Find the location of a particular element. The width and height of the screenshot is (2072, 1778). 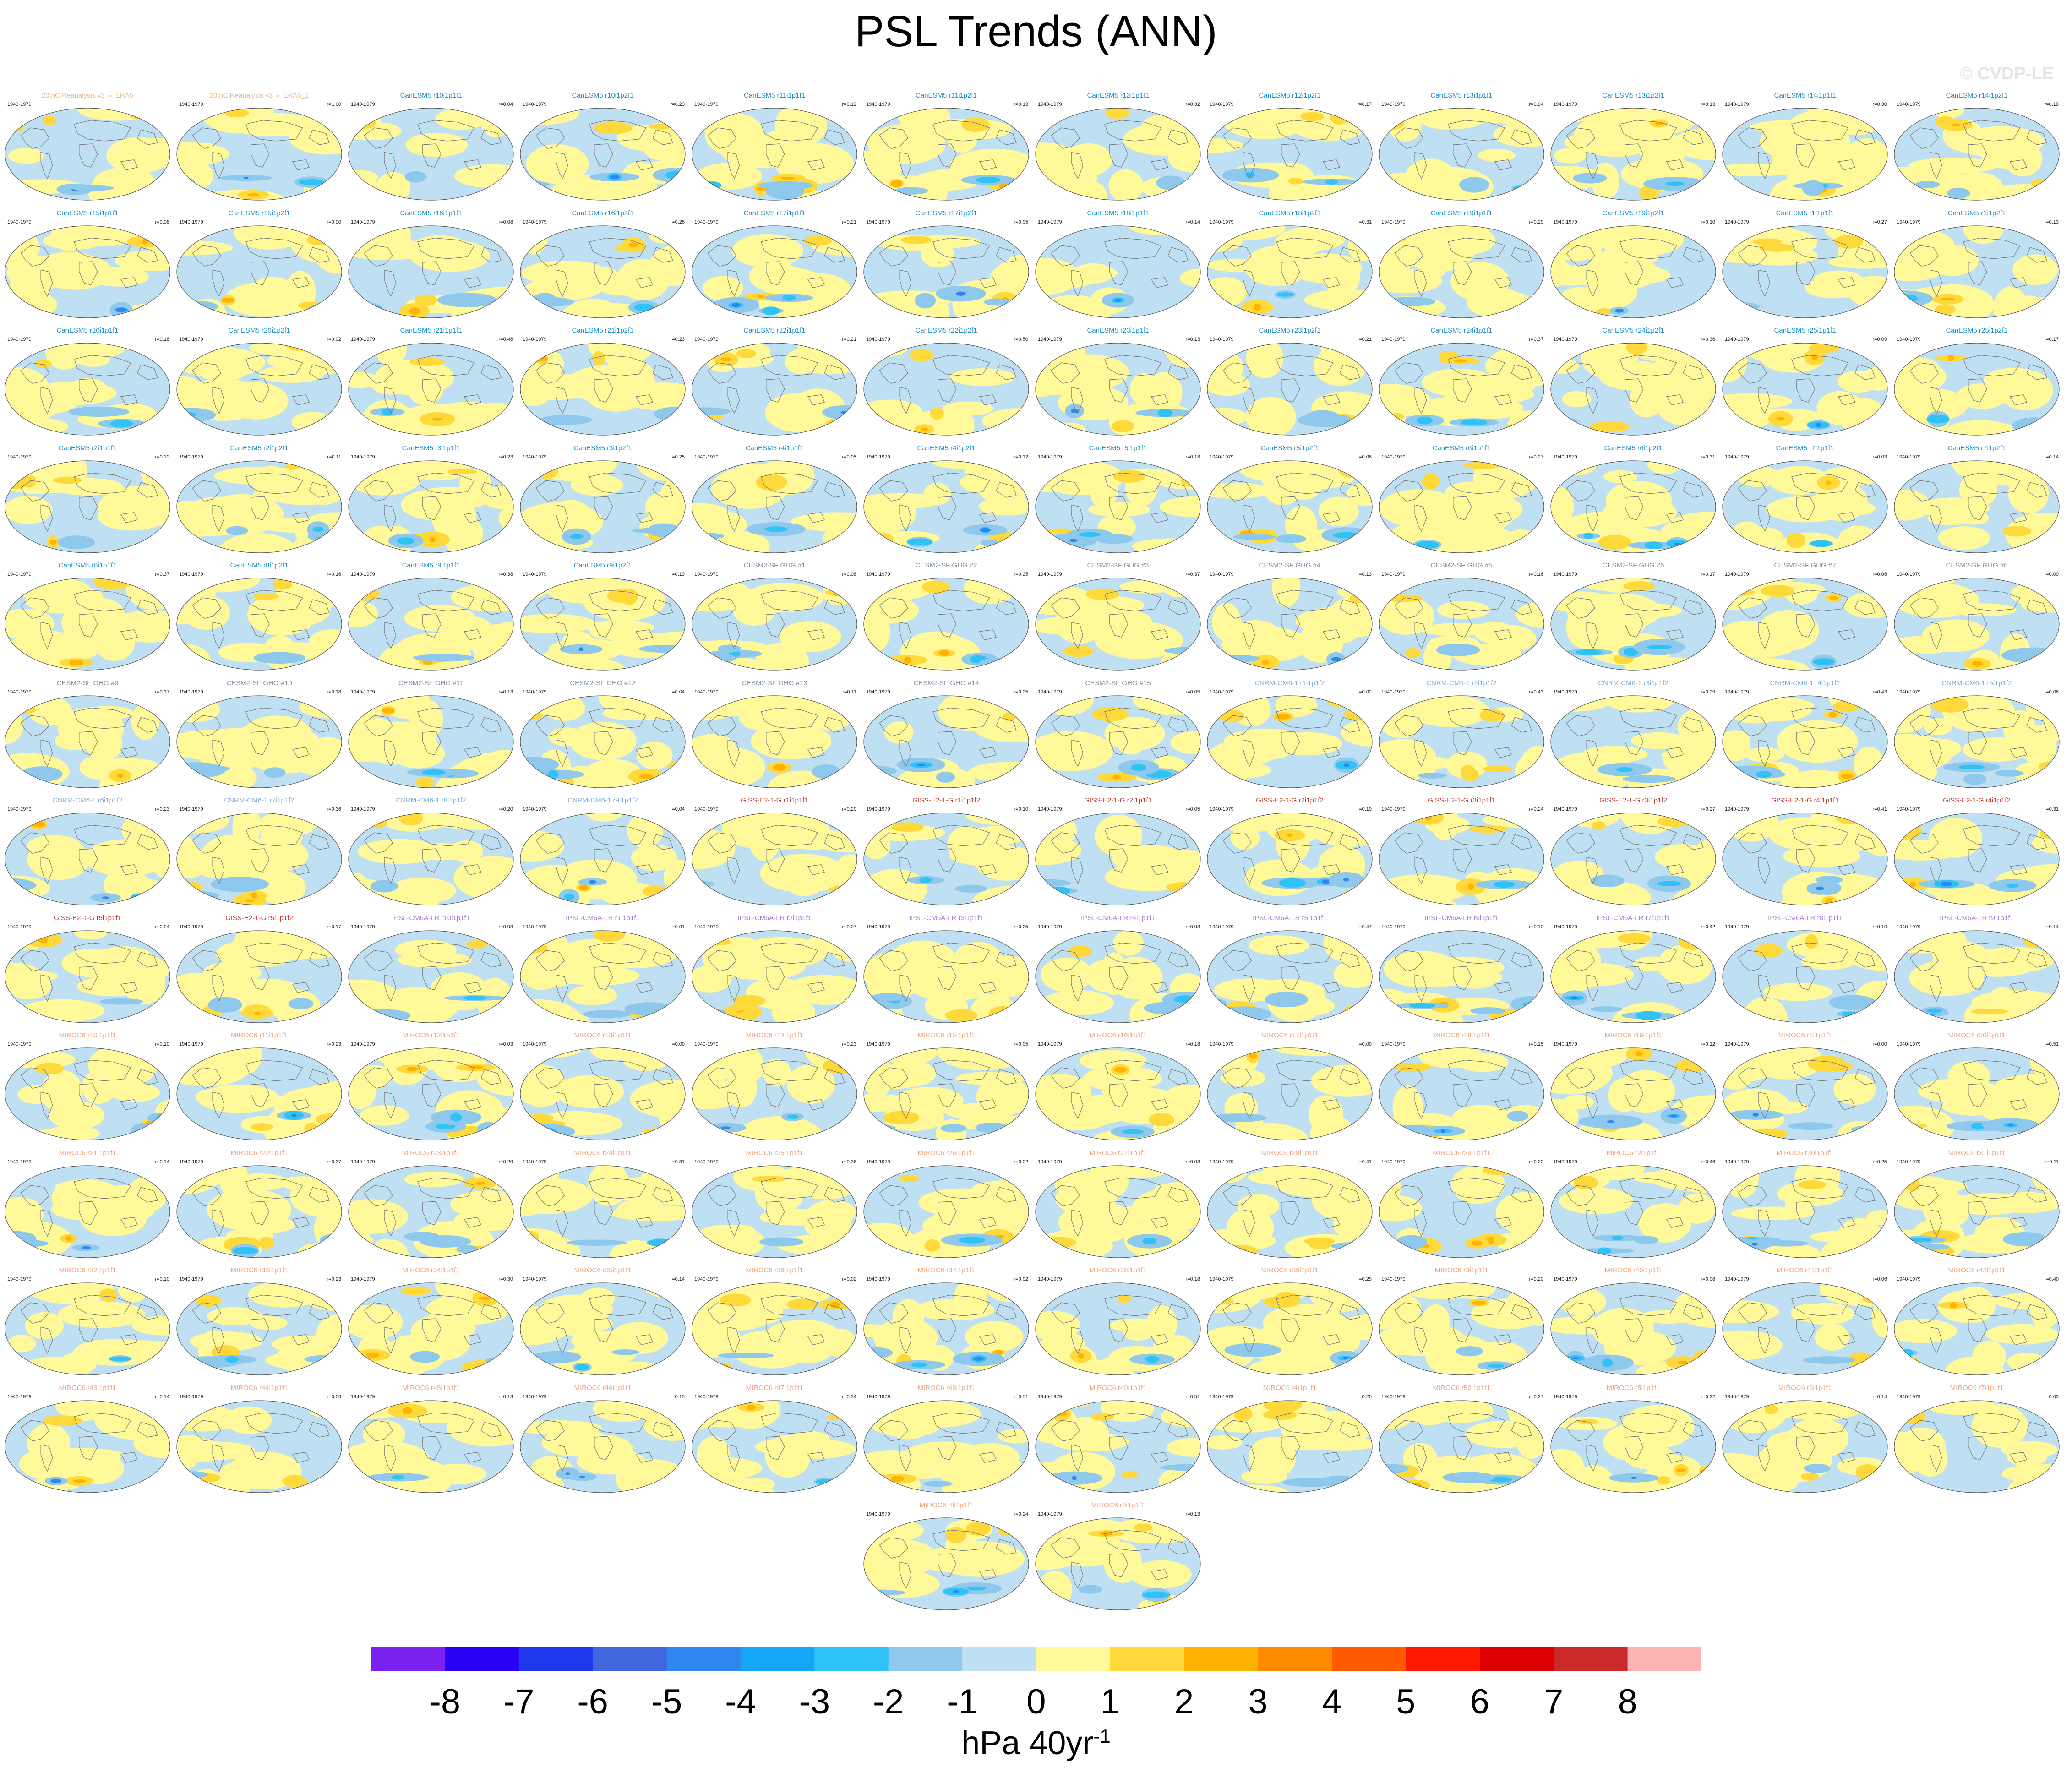

panel-title: MIROC6 r44i1p1f1 is located at coordinates (259, 1388).